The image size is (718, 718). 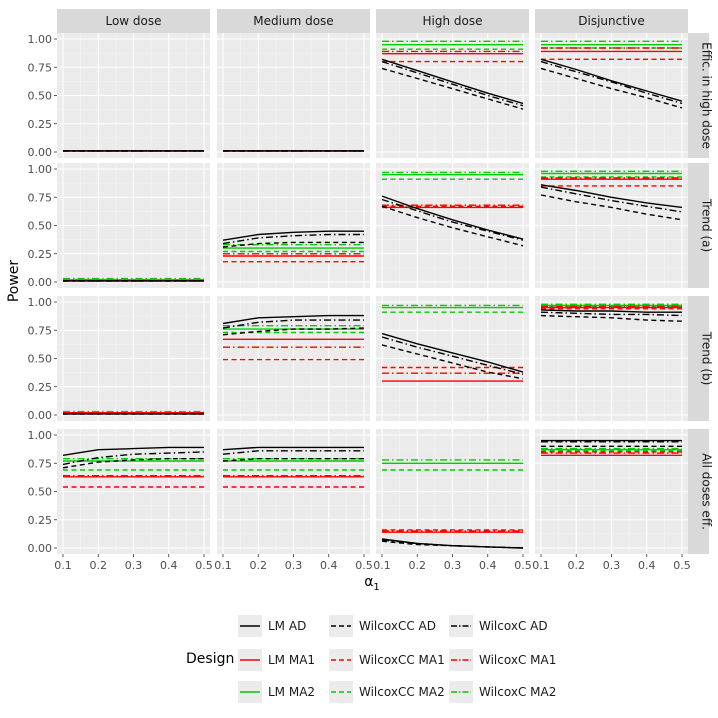 I want to click on legend-item-label: WilcoxC MA2, so click(x=517, y=692).